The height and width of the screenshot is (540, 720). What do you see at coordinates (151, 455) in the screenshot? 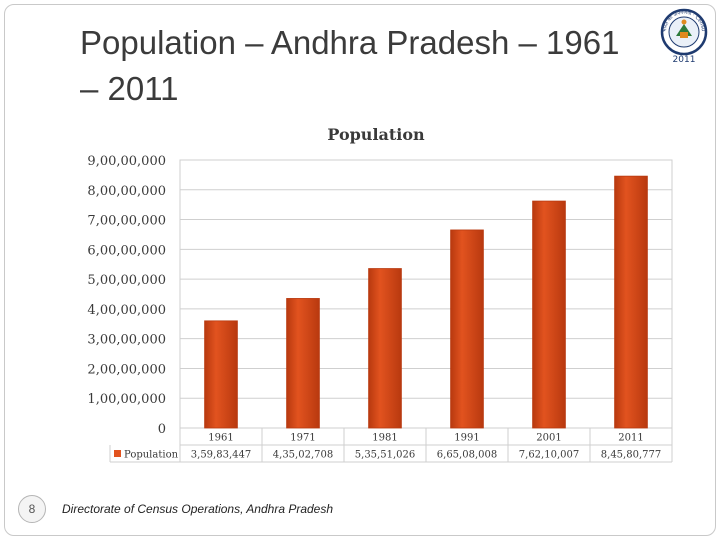
I see `legend-label: Population` at bounding box center [151, 455].